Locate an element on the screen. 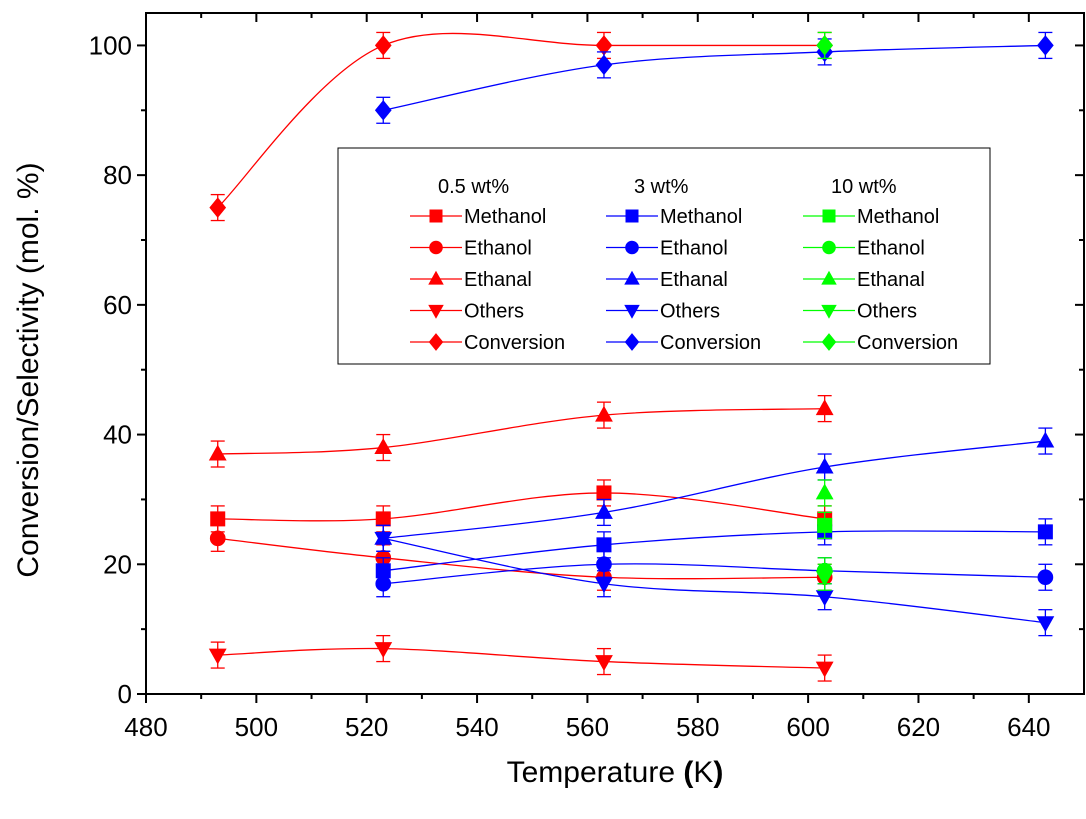 The height and width of the screenshot is (819, 1086). y-tick-label: 20 is located at coordinates (117, 564).